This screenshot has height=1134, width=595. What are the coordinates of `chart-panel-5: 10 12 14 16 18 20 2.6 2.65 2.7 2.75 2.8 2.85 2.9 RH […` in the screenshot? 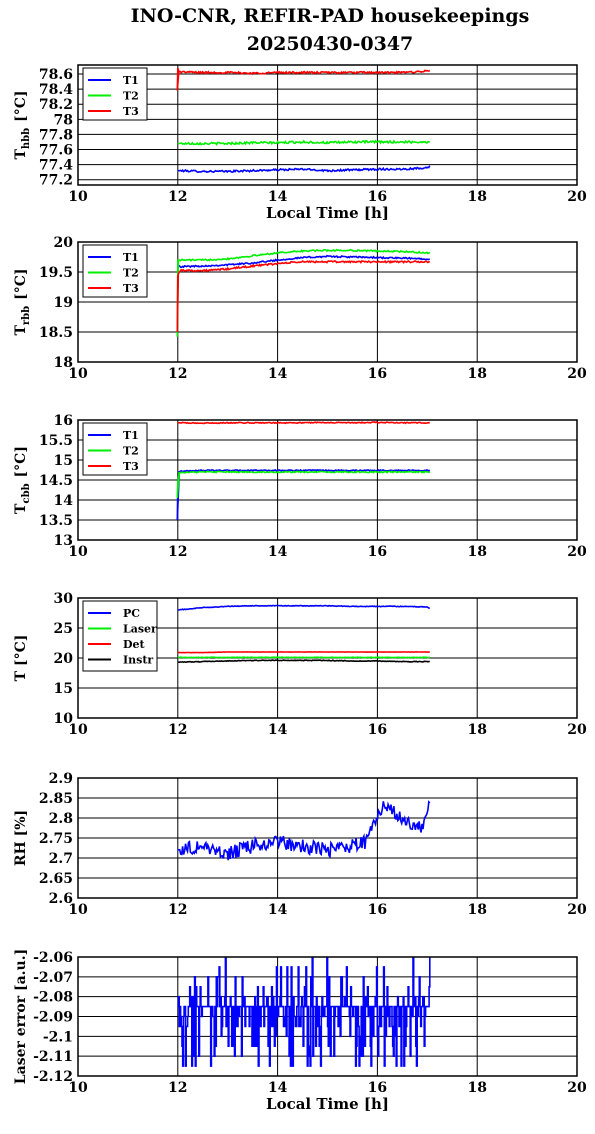 It's located at (300, 844).